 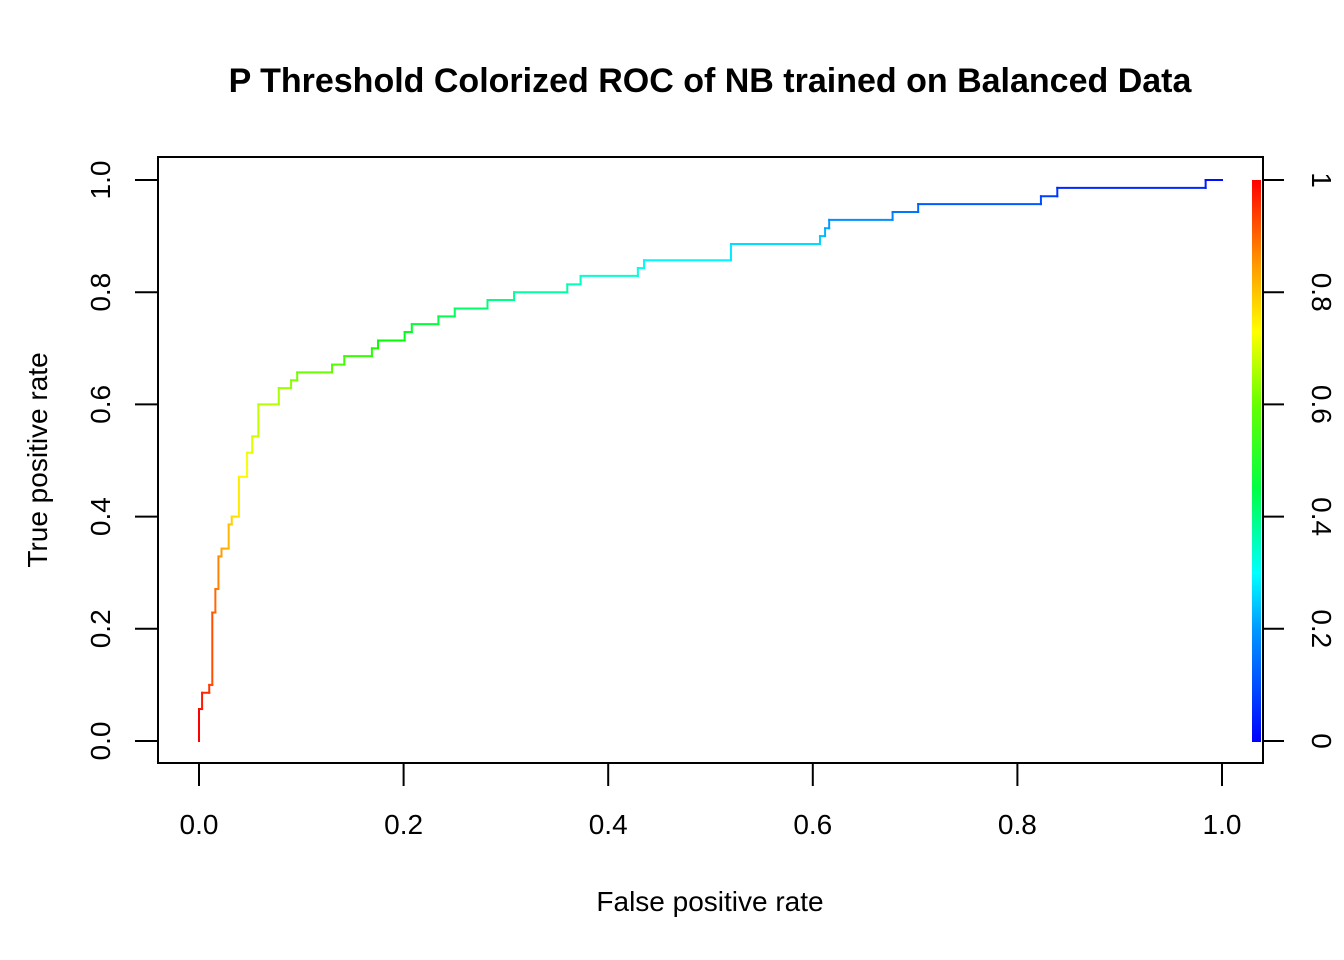 I want to click on y-tick-label: 0.8, so click(x=100, y=292).